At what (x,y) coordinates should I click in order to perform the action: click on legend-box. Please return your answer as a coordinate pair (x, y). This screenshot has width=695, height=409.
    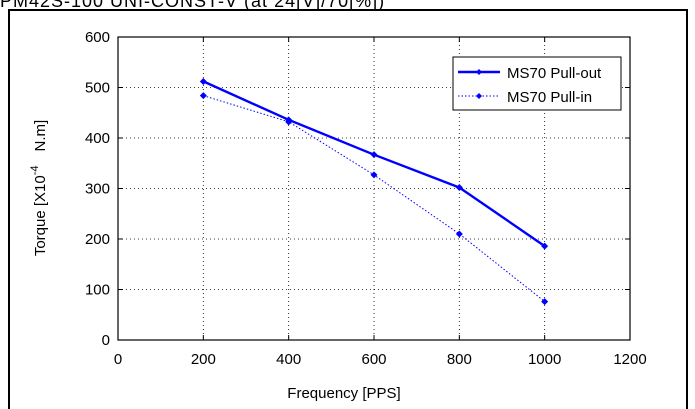
    Looking at the image, I should click on (537, 83).